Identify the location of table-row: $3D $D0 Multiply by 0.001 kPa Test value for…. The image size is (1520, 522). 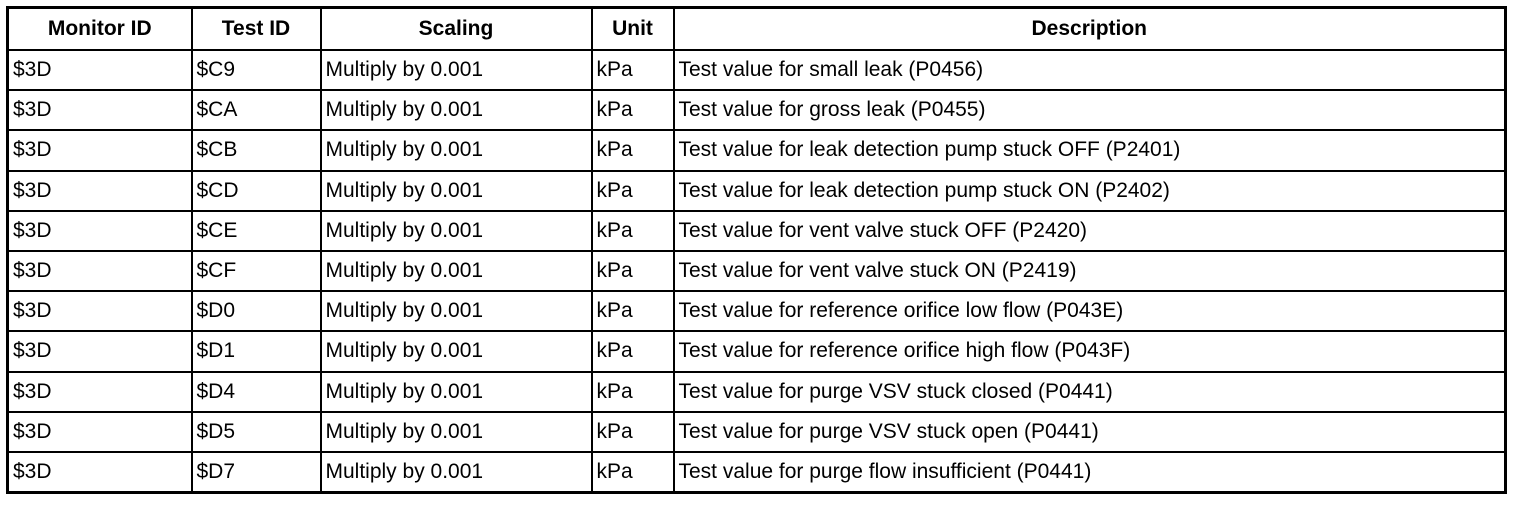
(756, 311).